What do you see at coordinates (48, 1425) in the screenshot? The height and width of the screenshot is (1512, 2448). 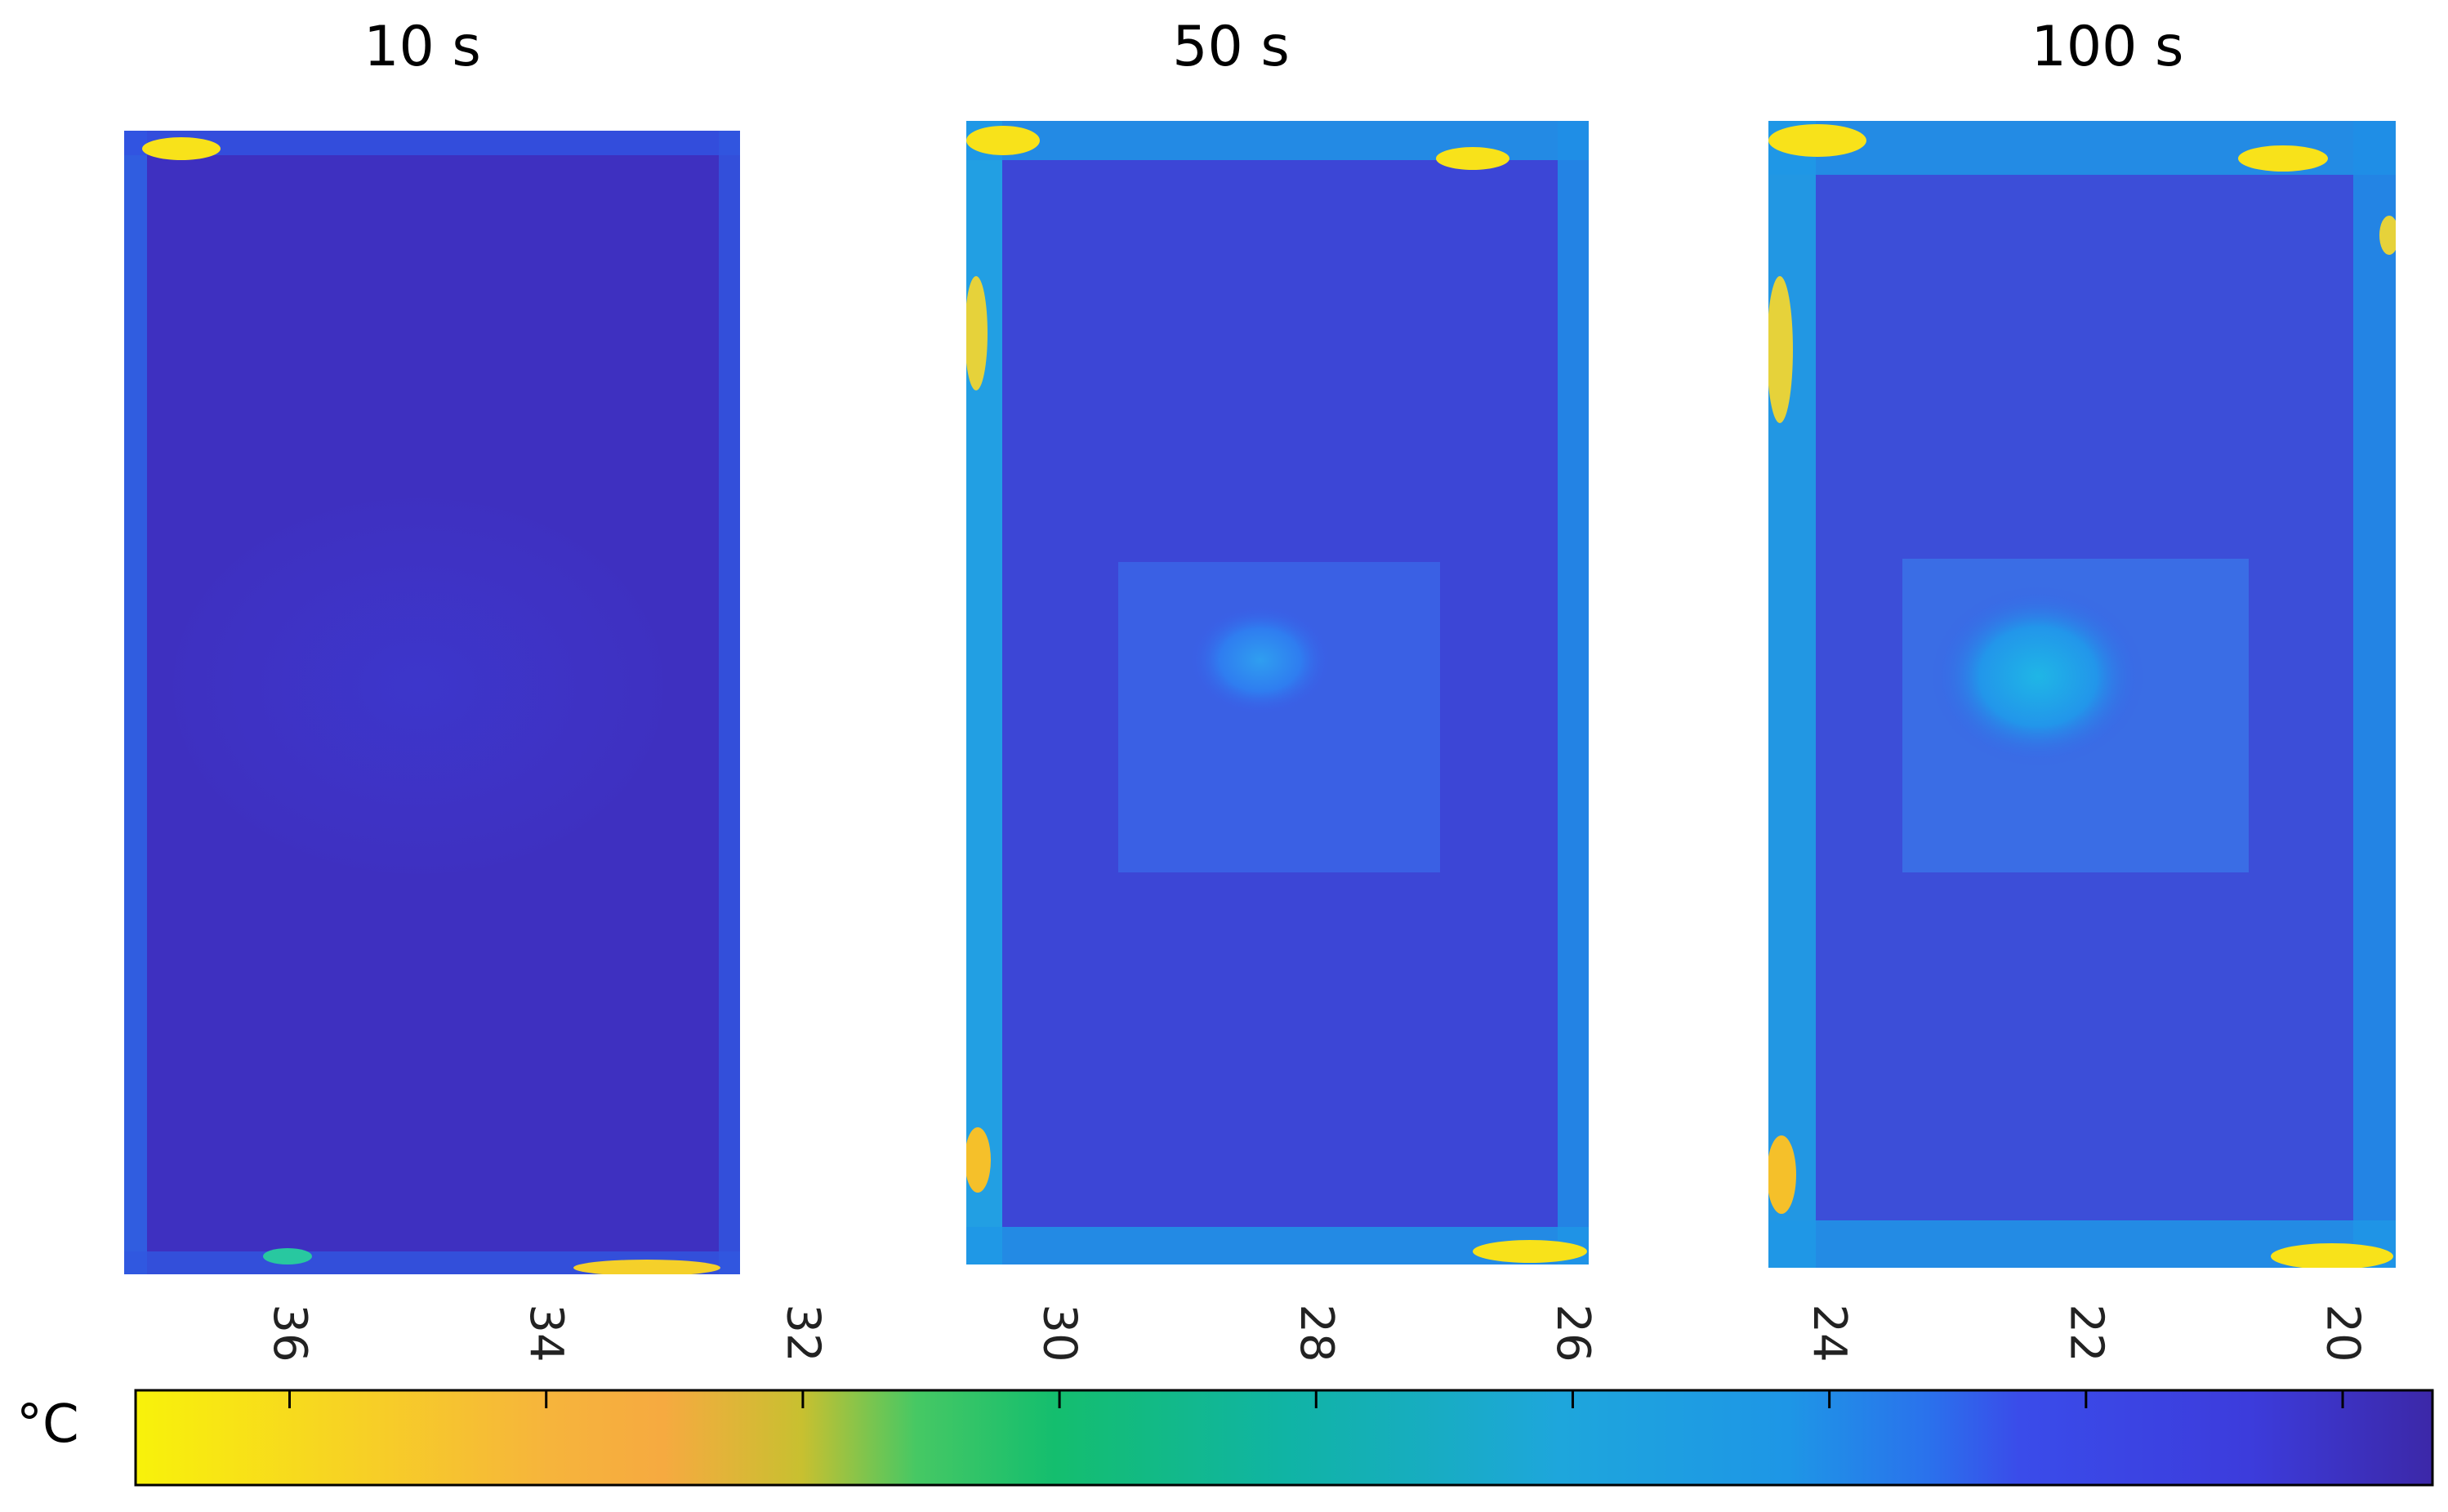 I see `colorbar-unit: °C` at bounding box center [48, 1425].